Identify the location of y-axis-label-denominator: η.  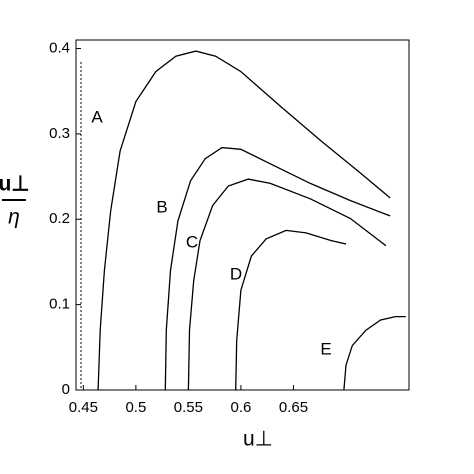
(14, 217).